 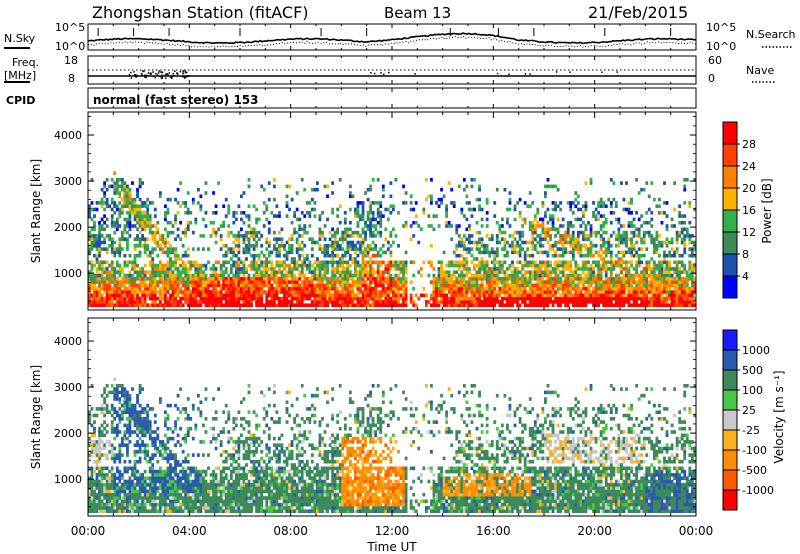 I want to click on freq-label-line2: [MHz], so click(x=20, y=75).